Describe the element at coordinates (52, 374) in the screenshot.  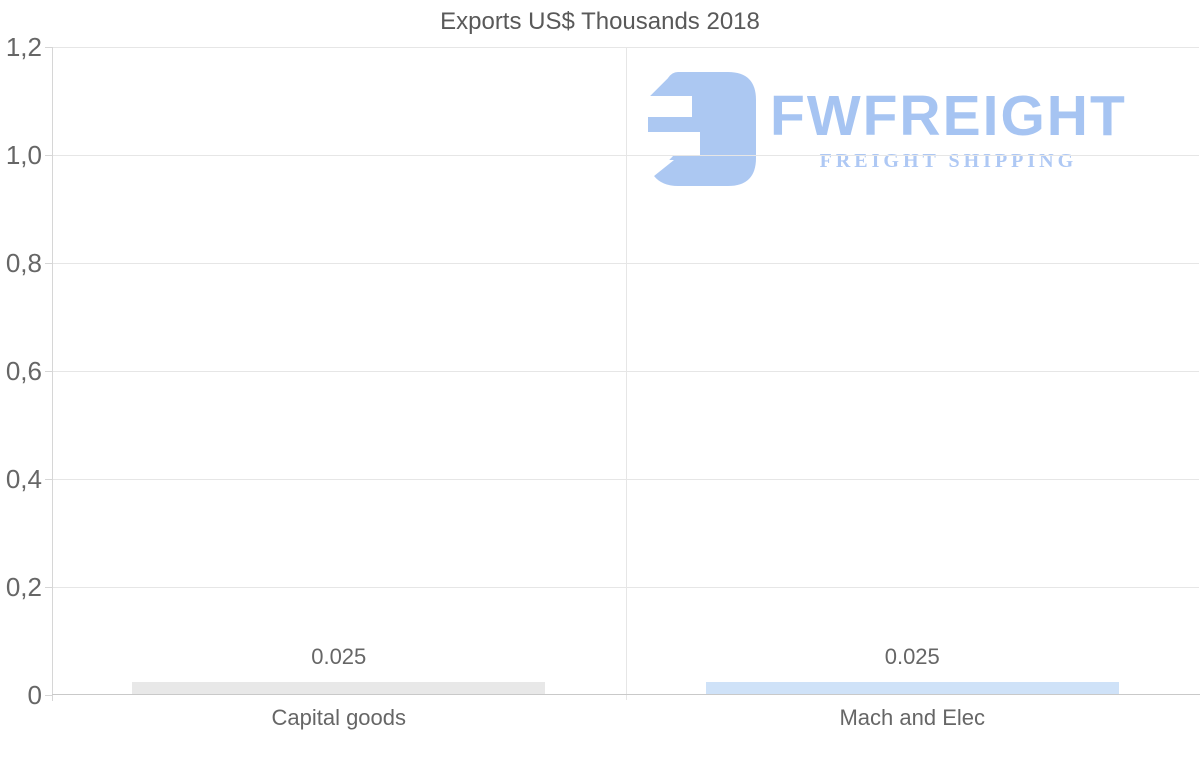
I see `y-axis-line` at that location.